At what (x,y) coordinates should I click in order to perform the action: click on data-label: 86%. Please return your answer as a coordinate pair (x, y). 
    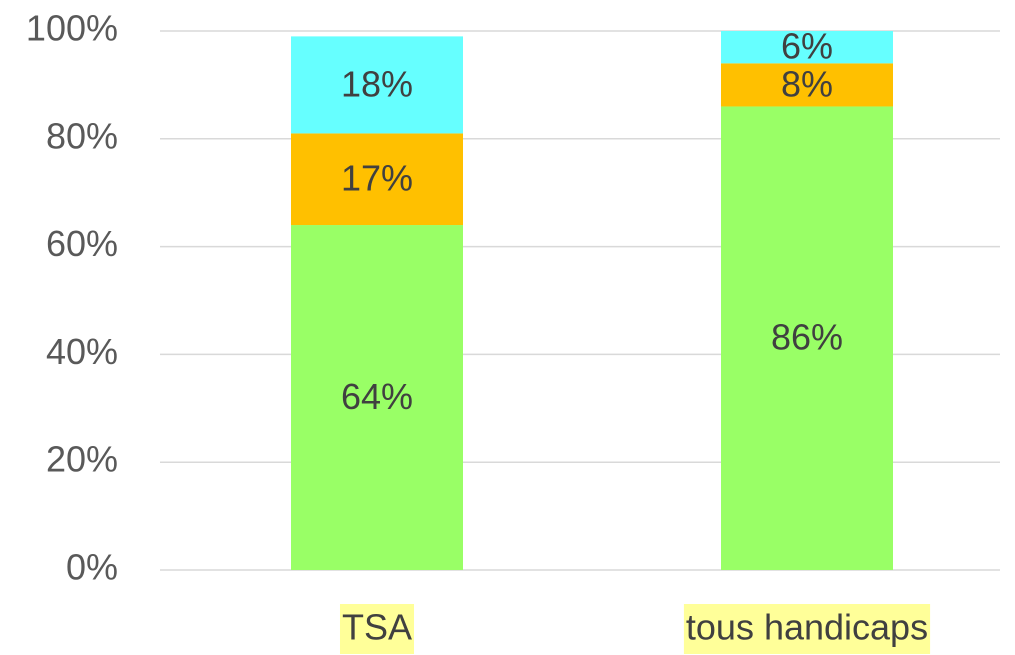
    Looking at the image, I should click on (807, 337).